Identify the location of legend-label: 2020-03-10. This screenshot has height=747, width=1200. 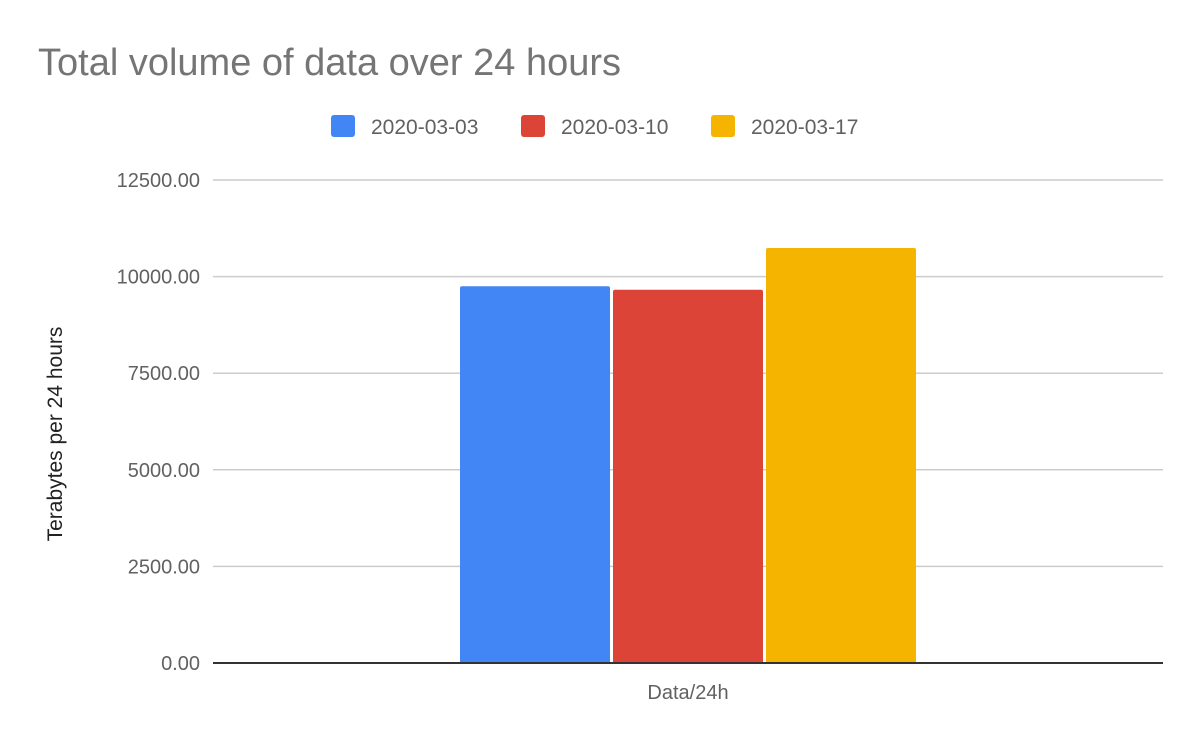
(614, 127).